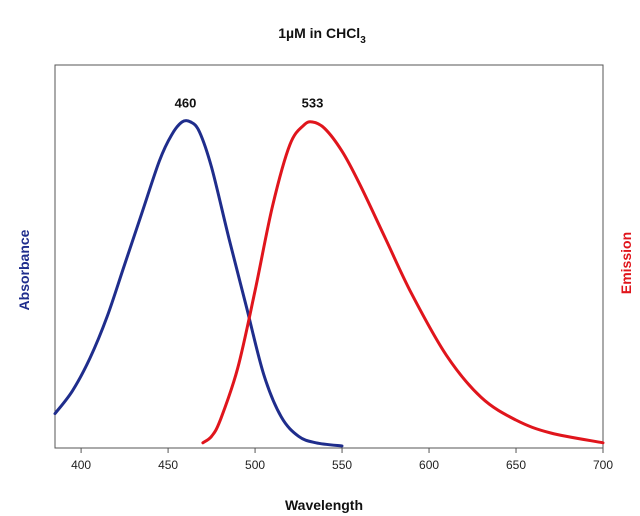  I want to click on y-axis-label-left: Absorbance, so click(24, 269).